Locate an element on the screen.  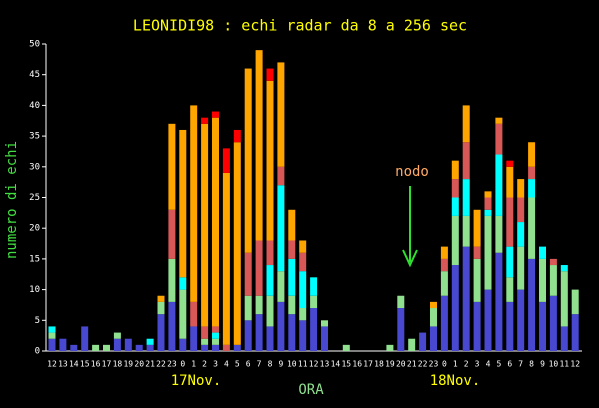
y-tick-label: 0 is located at coordinates (37, 352).